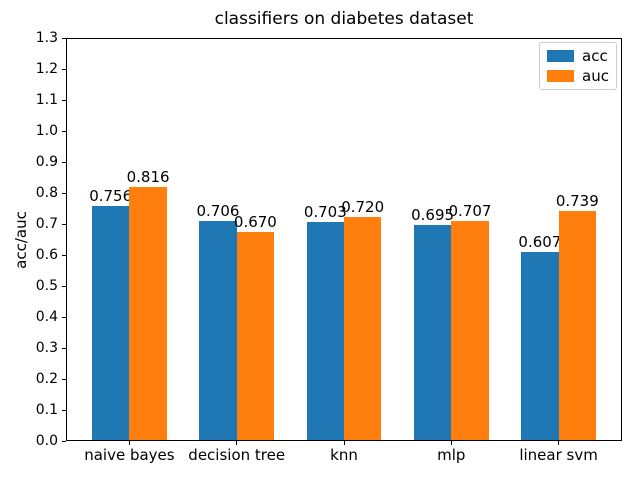 The image size is (640, 480). Describe the element at coordinates (578, 66) in the screenshot. I see `legend: acc auc` at that location.